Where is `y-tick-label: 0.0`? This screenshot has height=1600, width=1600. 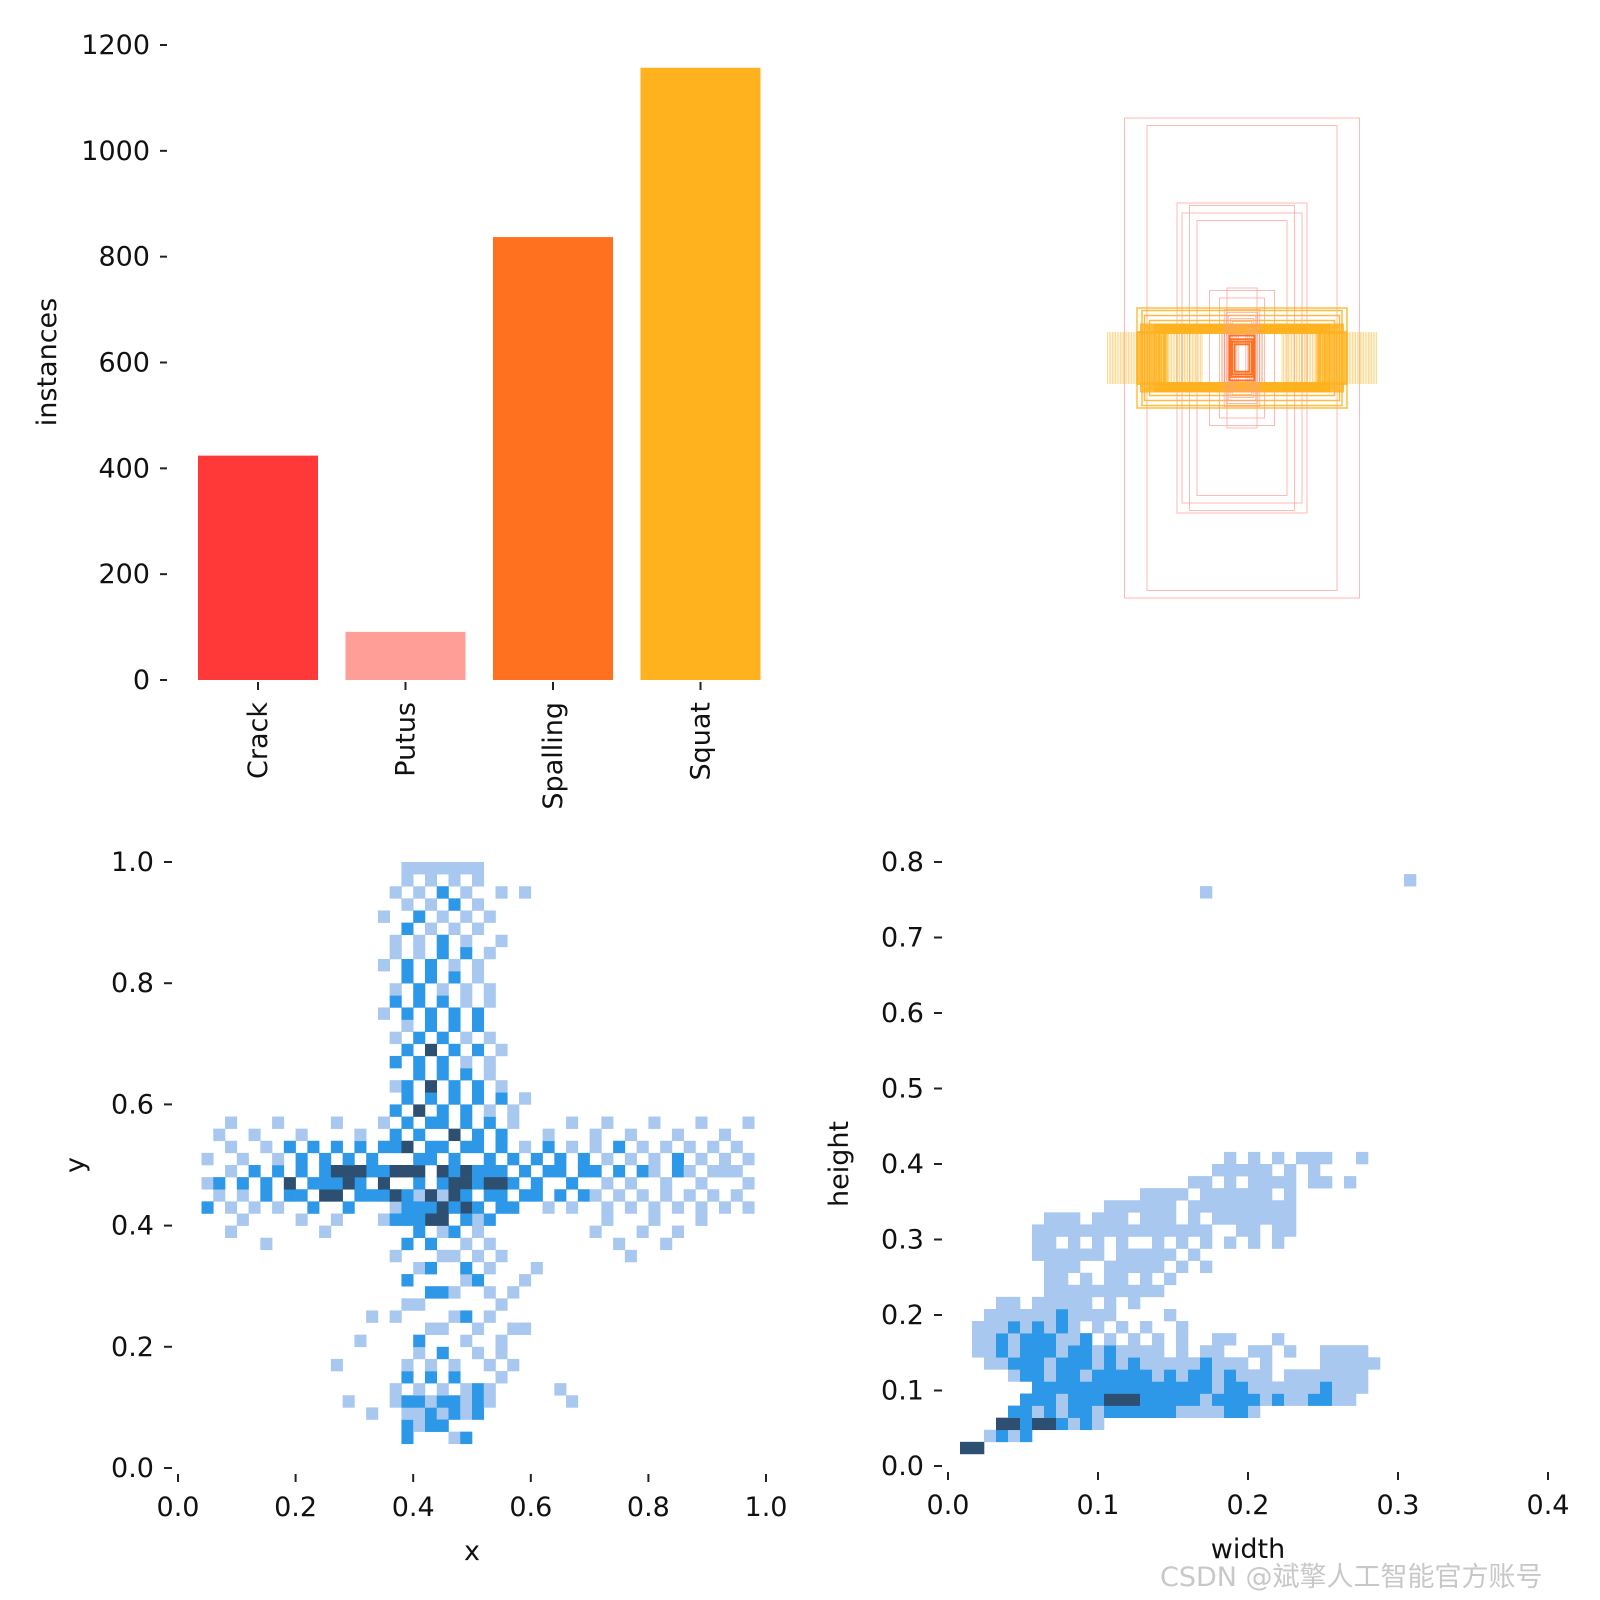 y-tick-label: 0.0 is located at coordinates (132, 1468).